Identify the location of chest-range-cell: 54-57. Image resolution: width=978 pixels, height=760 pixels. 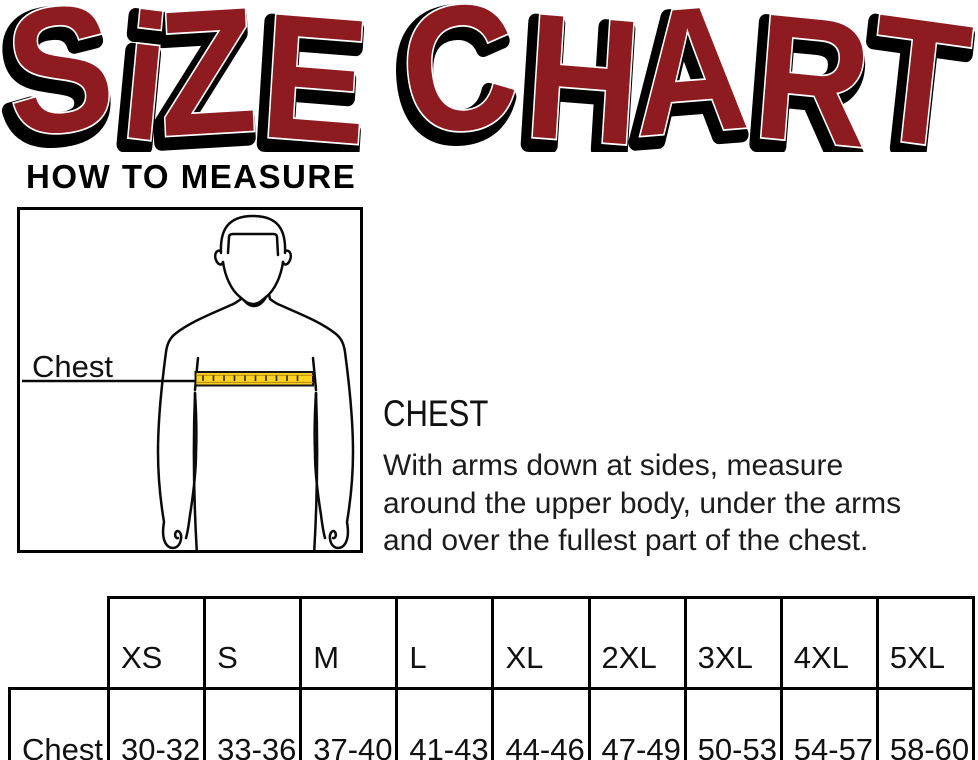
(829, 723).